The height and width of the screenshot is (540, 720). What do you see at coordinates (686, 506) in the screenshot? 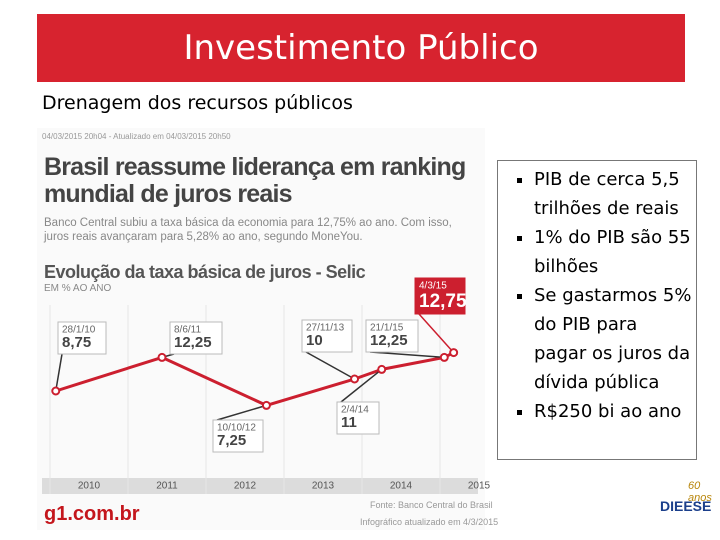
I see `logo: DIEESE` at bounding box center [686, 506].